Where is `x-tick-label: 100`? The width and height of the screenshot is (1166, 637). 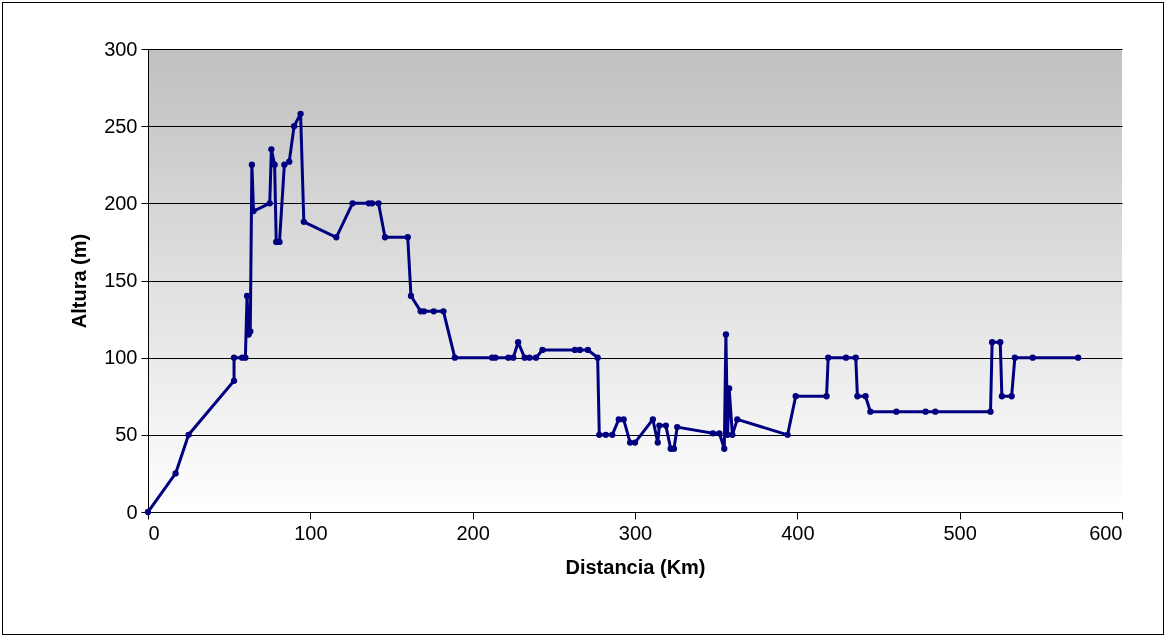 x-tick-label: 100 is located at coordinates (311, 532).